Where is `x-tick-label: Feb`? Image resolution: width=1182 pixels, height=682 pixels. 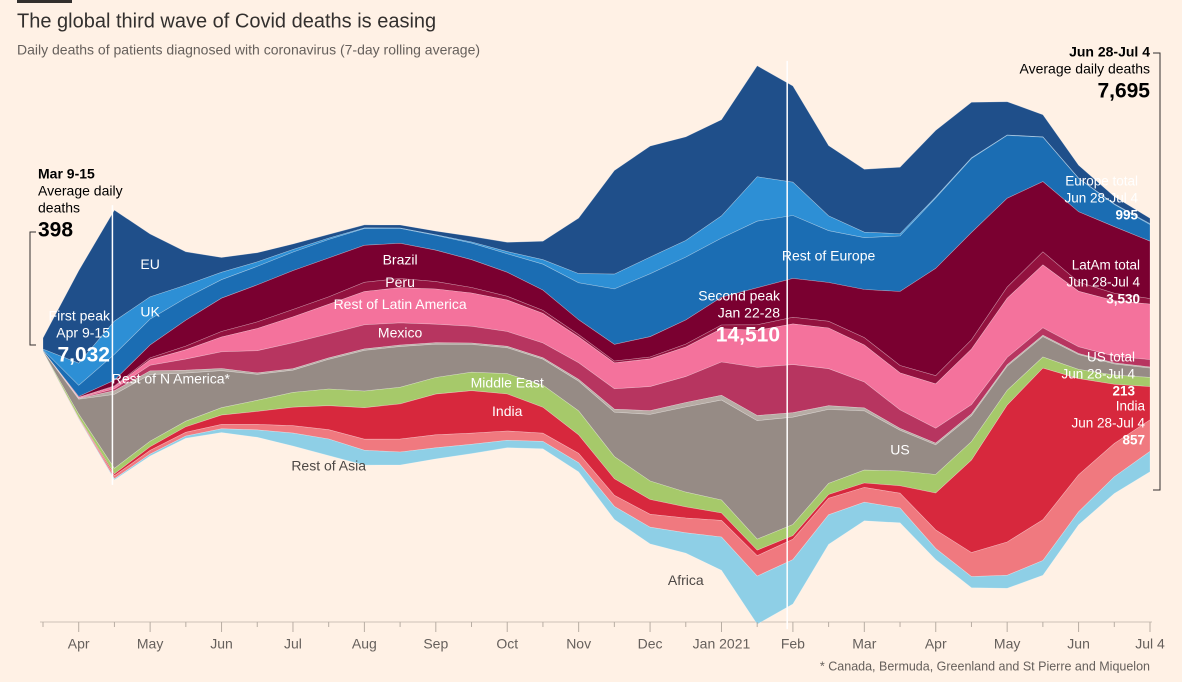
x-tick-label: Feb is located at coordinates (793, 644).